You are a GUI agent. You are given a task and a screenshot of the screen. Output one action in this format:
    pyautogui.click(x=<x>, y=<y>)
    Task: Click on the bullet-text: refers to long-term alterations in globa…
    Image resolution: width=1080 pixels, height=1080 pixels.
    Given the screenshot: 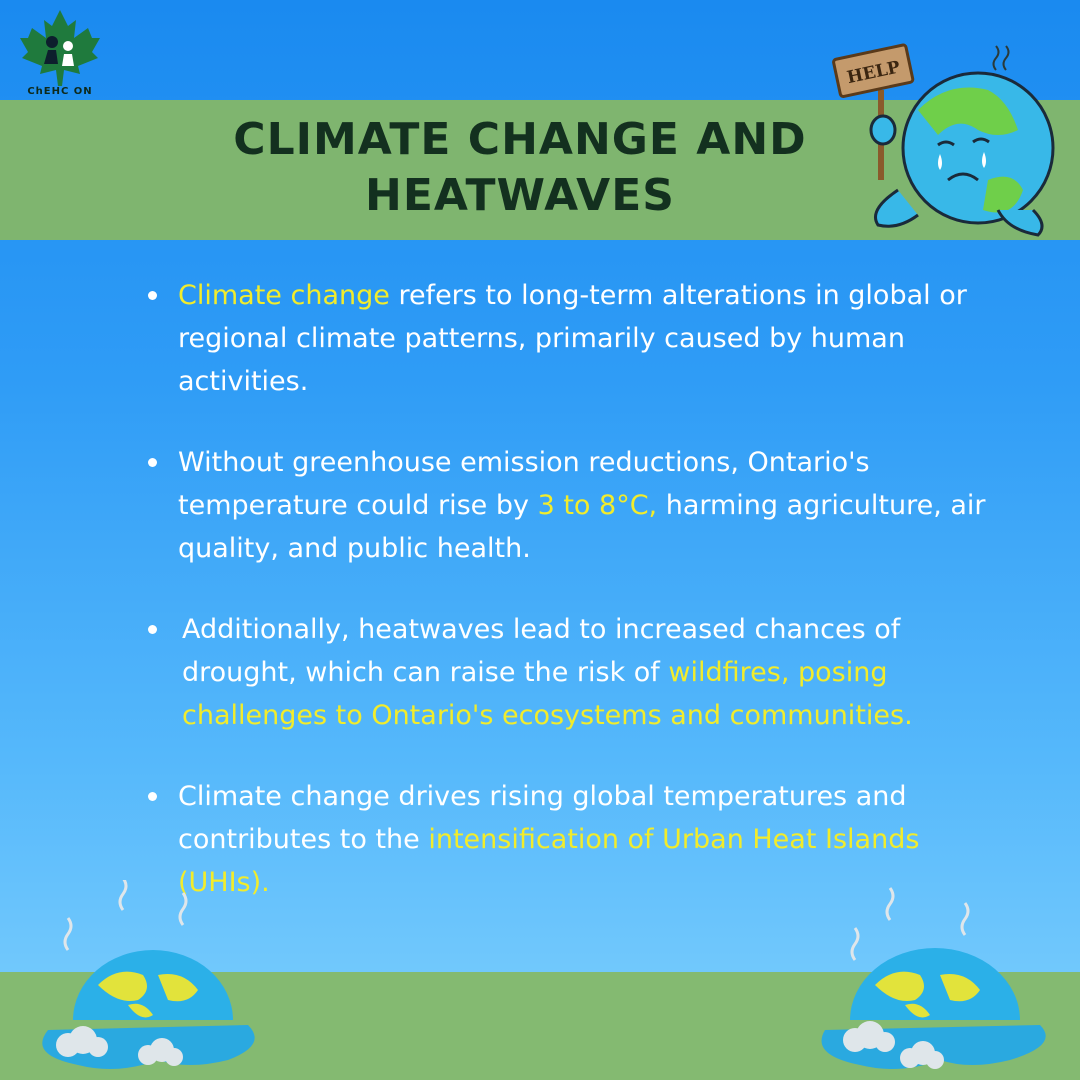 What is the action you would take?
    pyautogui.click(x=572, y=338)
    